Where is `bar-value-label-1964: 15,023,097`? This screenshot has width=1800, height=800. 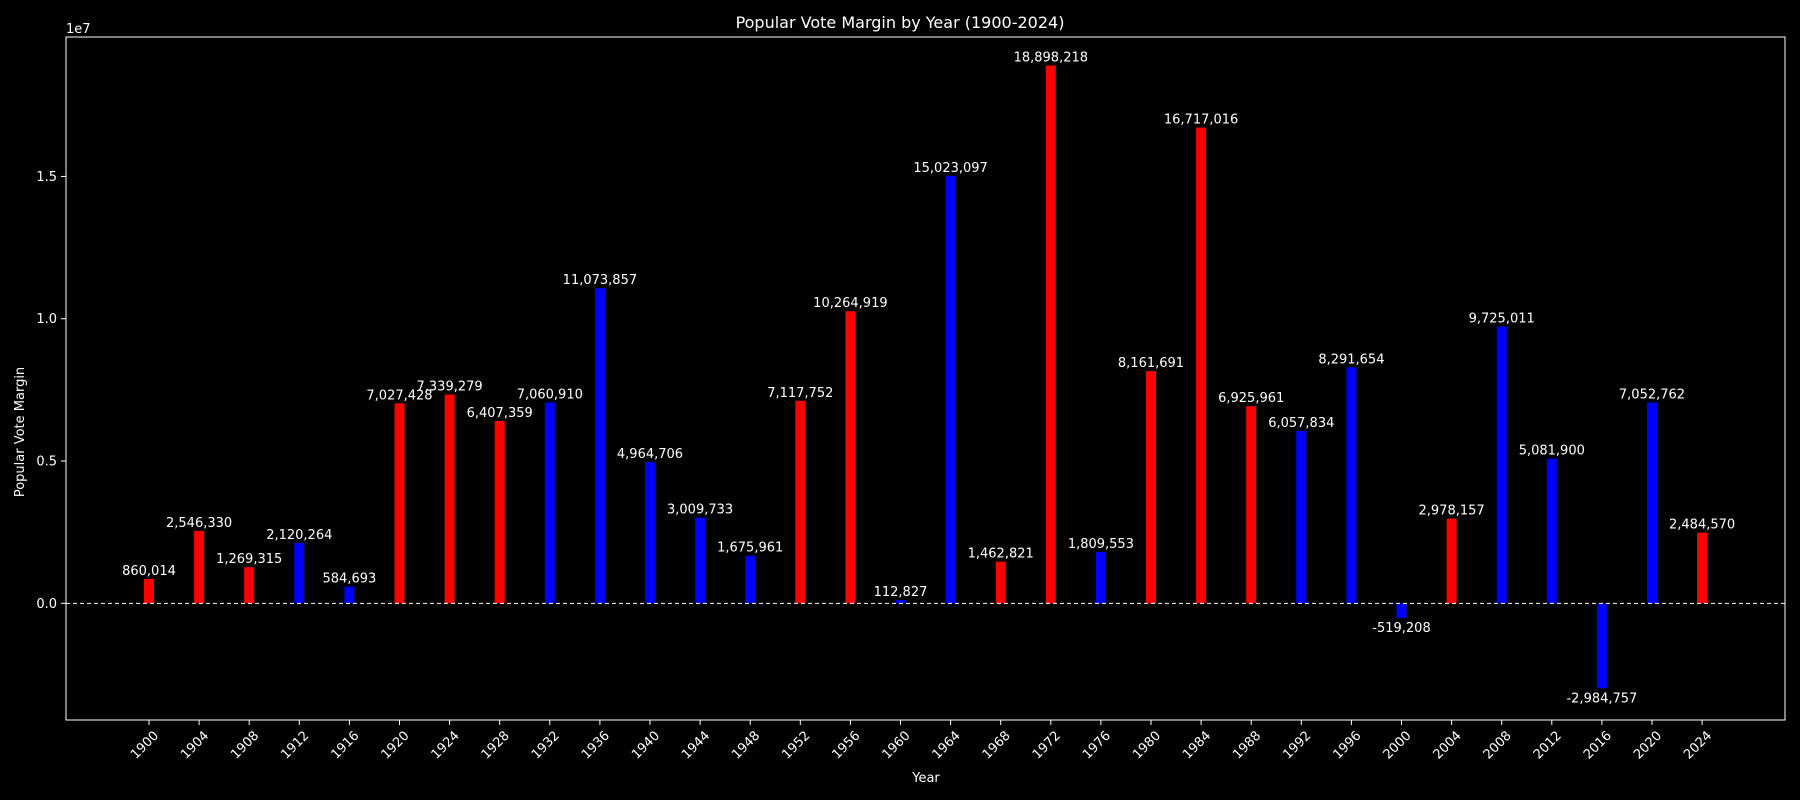 bar-value-label-1964: 15,023,097 is located at coordinates (950, 168).